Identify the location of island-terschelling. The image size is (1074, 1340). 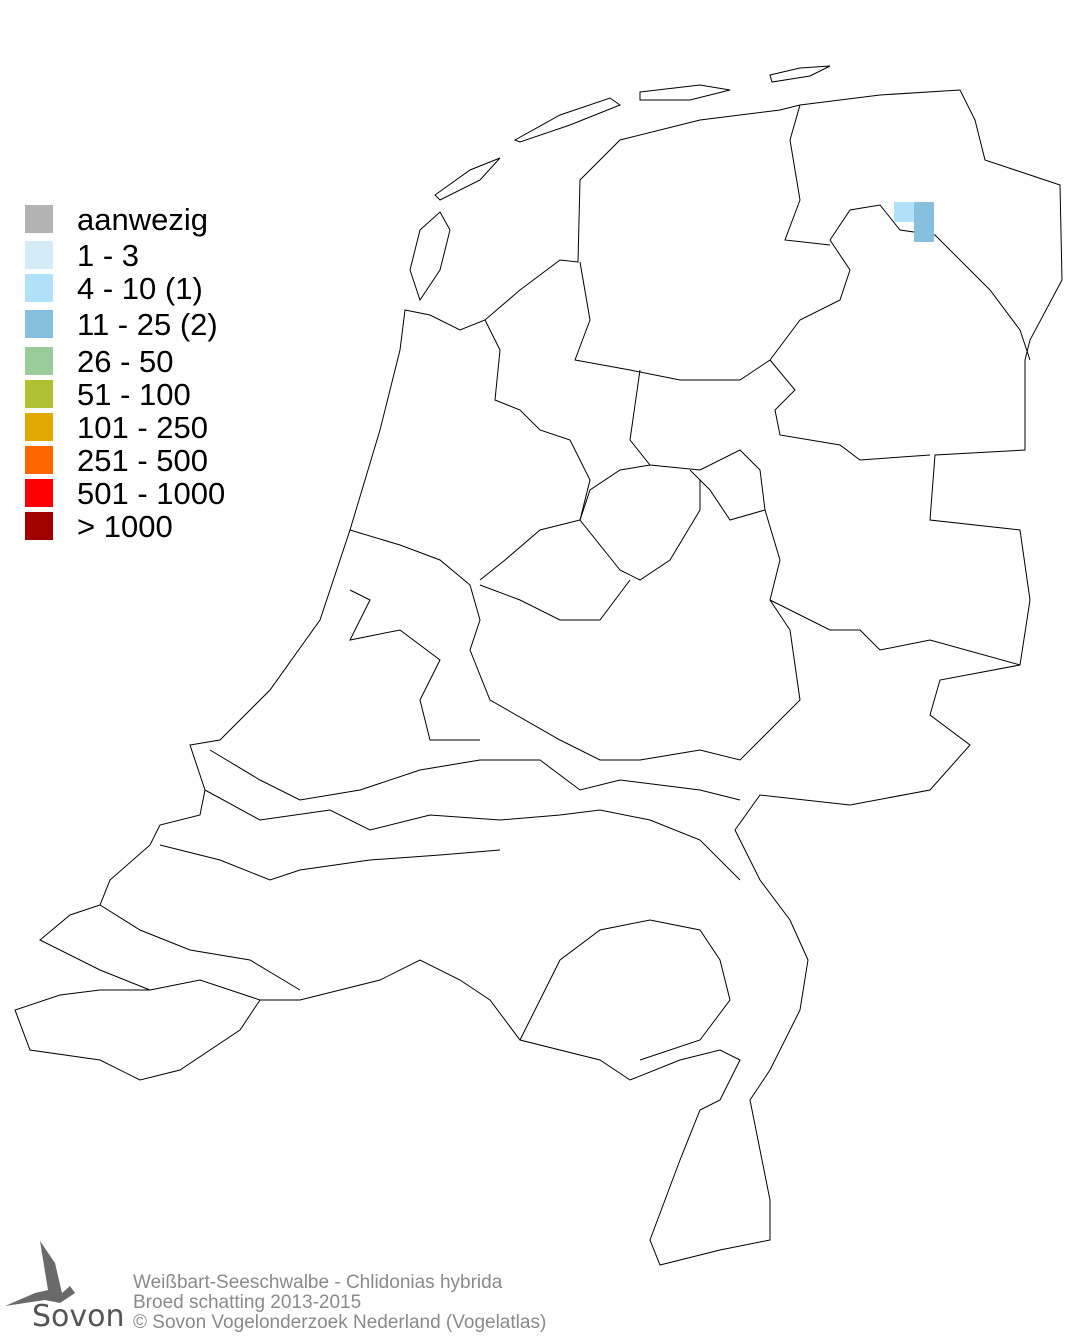
(567, 120).